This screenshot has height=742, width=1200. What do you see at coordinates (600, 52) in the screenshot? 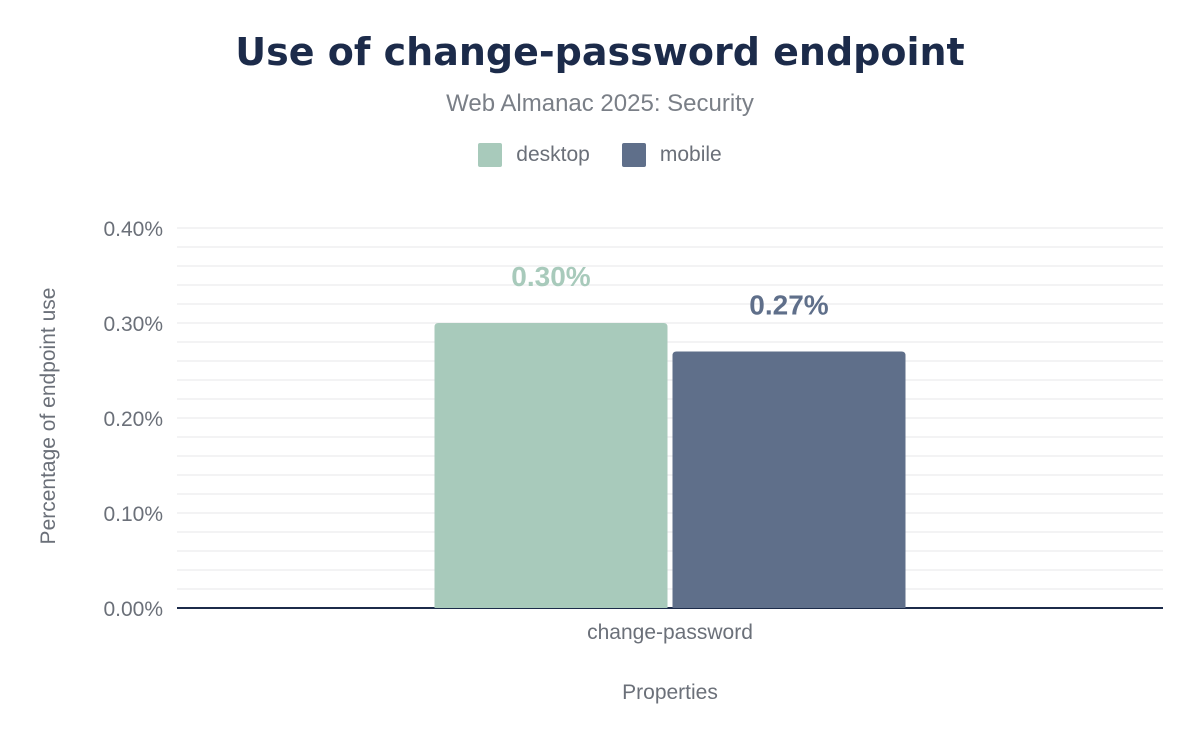
I see `chart-title: Use of change-password endpoint` at bounding box center [600, 52].